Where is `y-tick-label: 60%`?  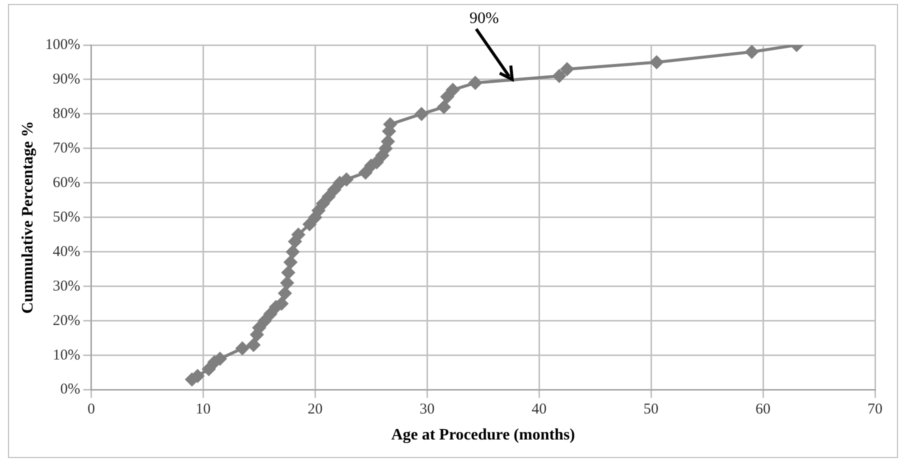 y-tick-label: 60% is located at coordinates (66, 182).